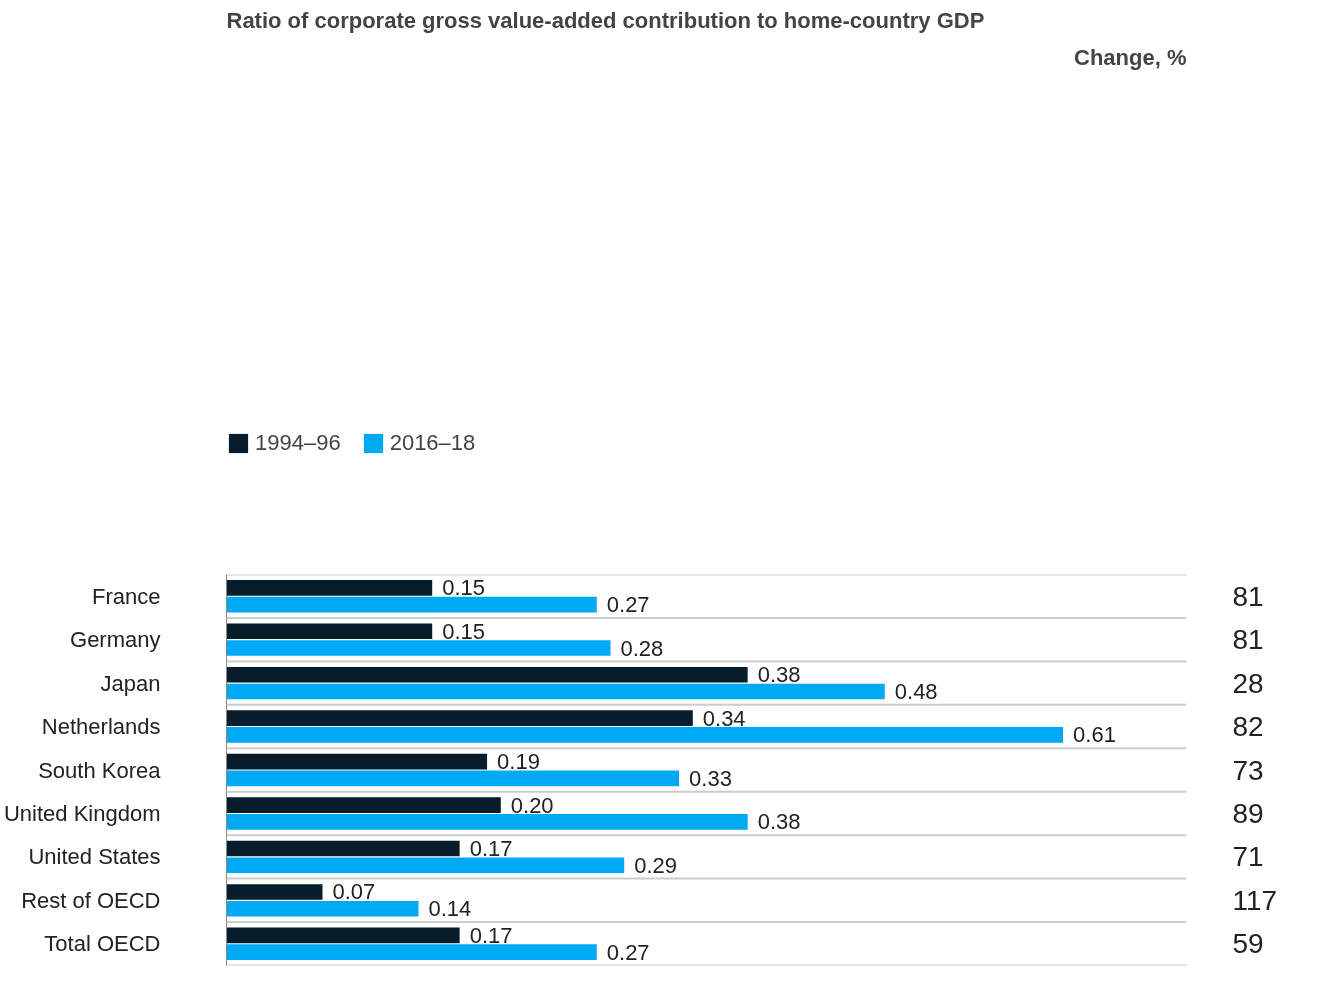  What do you see at coordinates (1255, 900) in the screenshot?
I see `text: 117` at bounding box center [1255, 900].